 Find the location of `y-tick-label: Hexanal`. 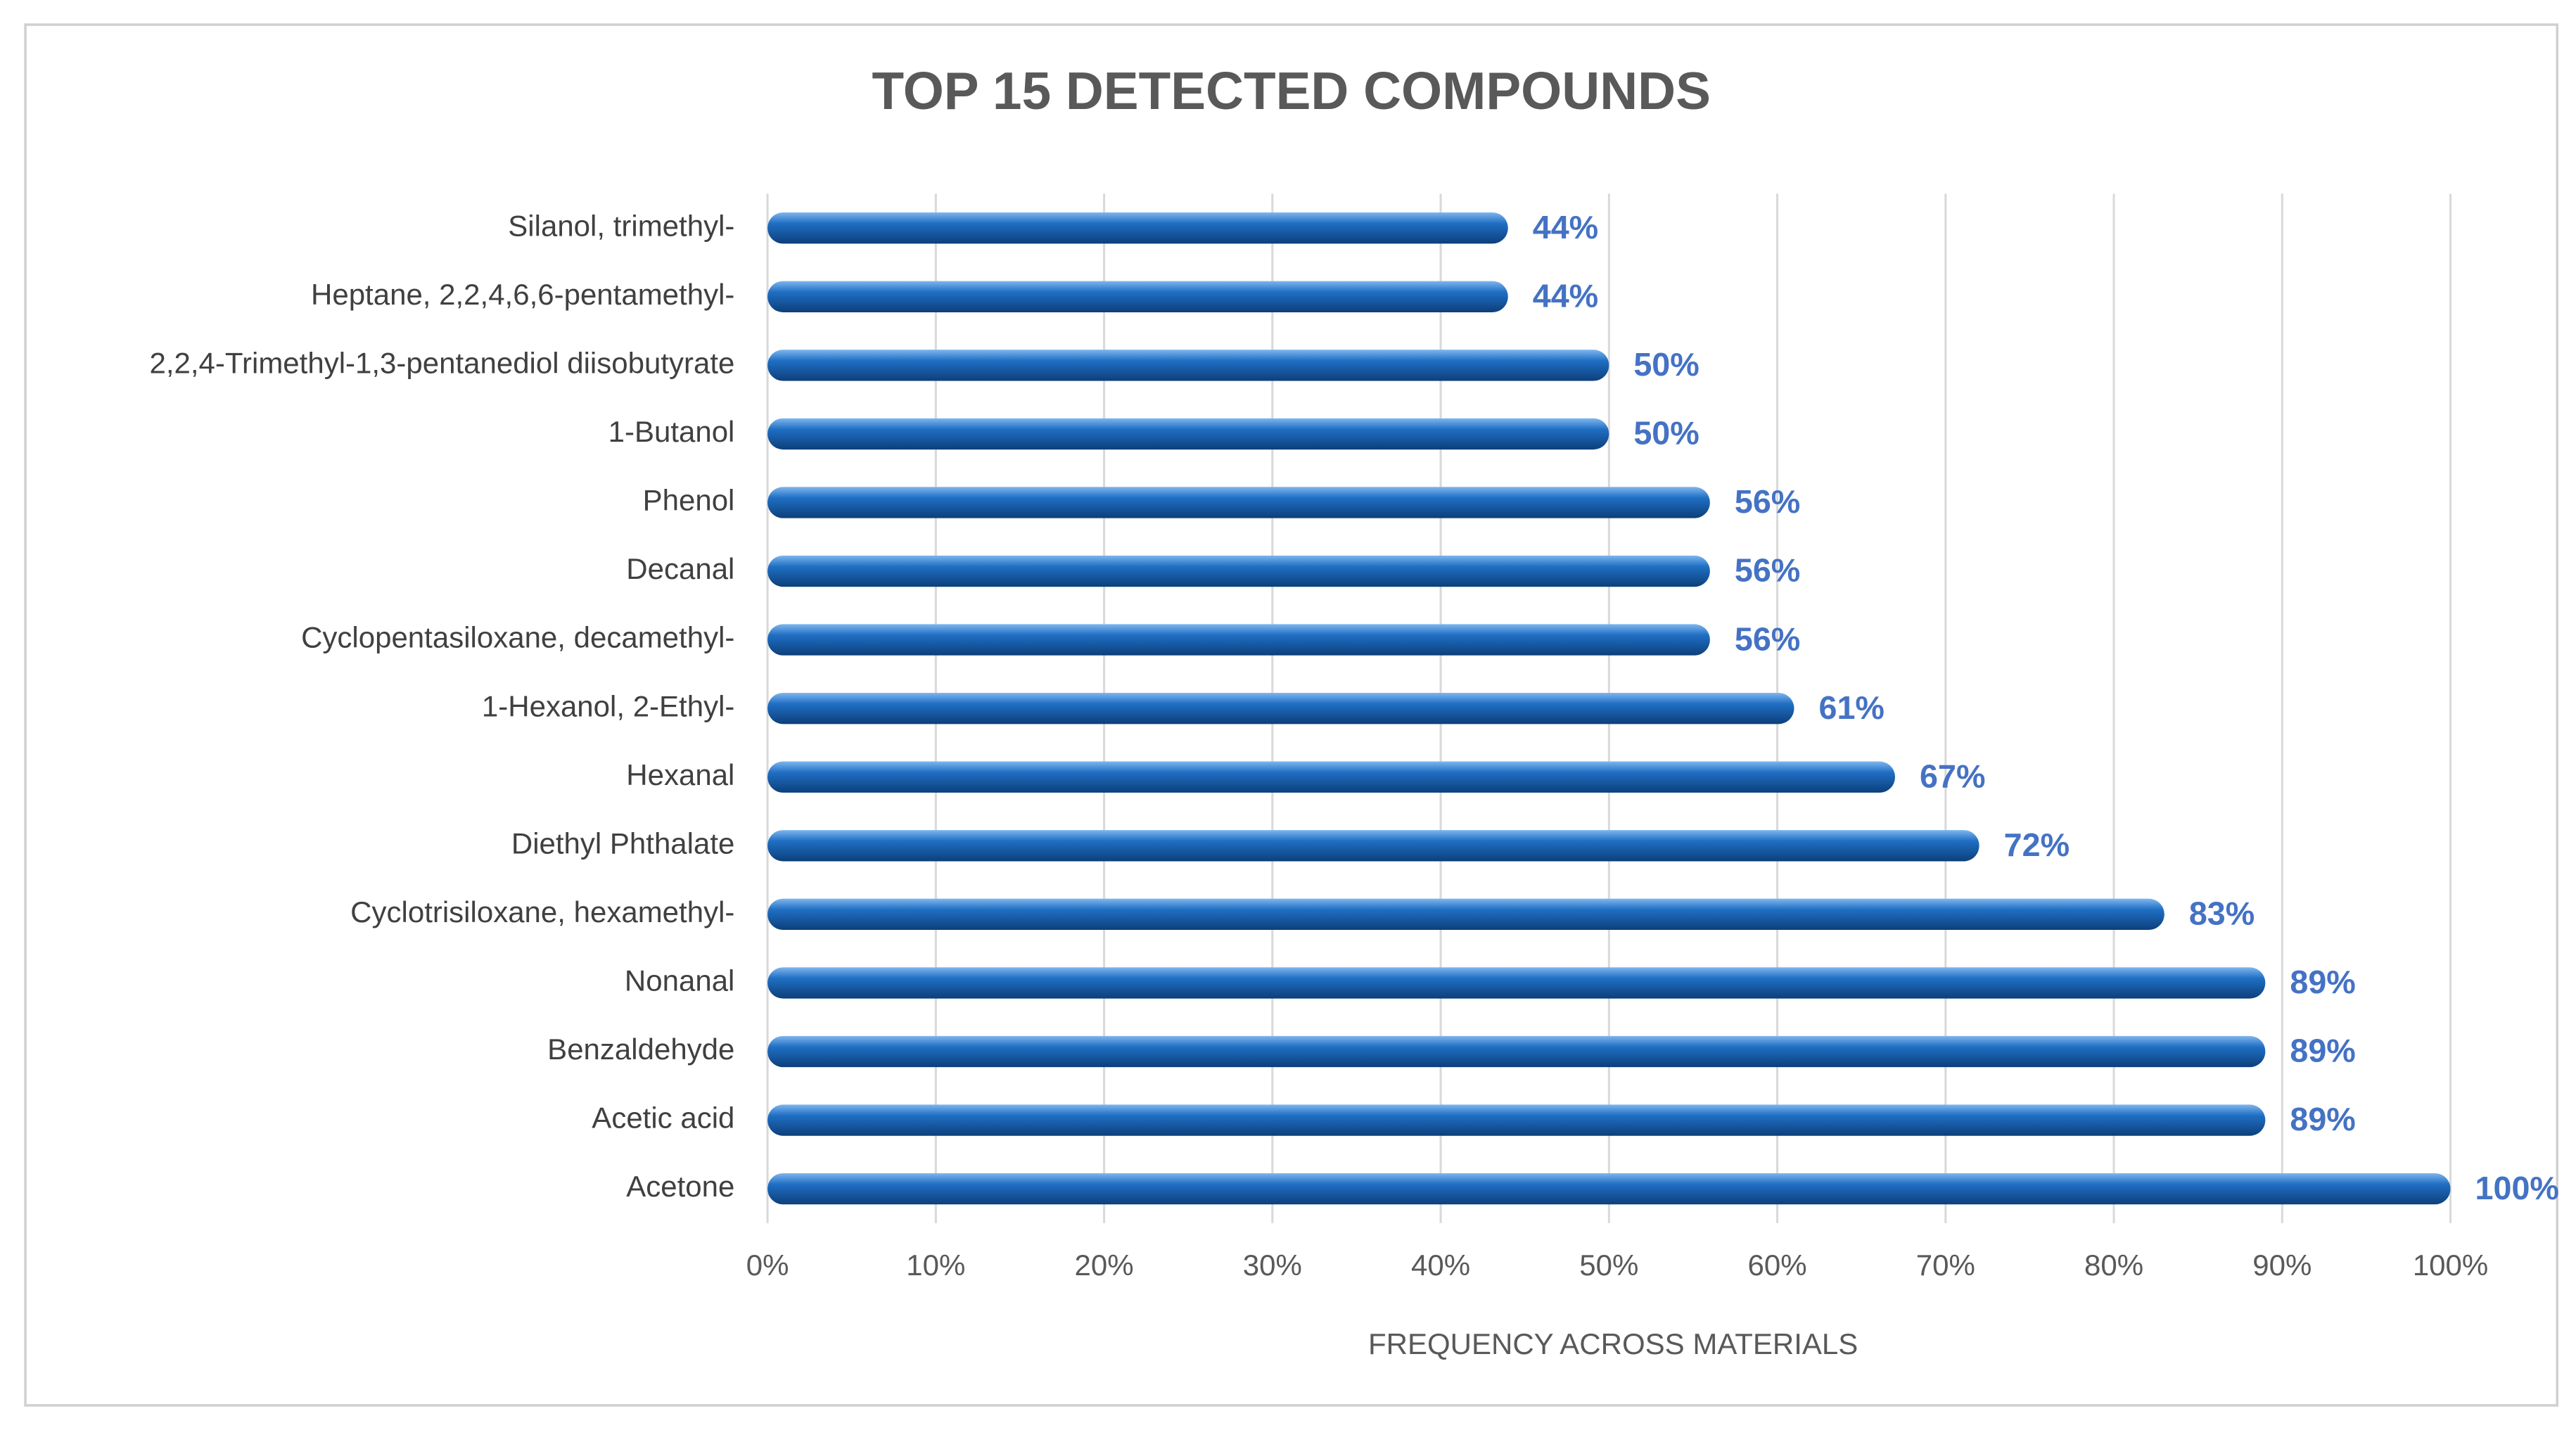

y-tick-label: Hexanal is located at coordinates (680, 774).